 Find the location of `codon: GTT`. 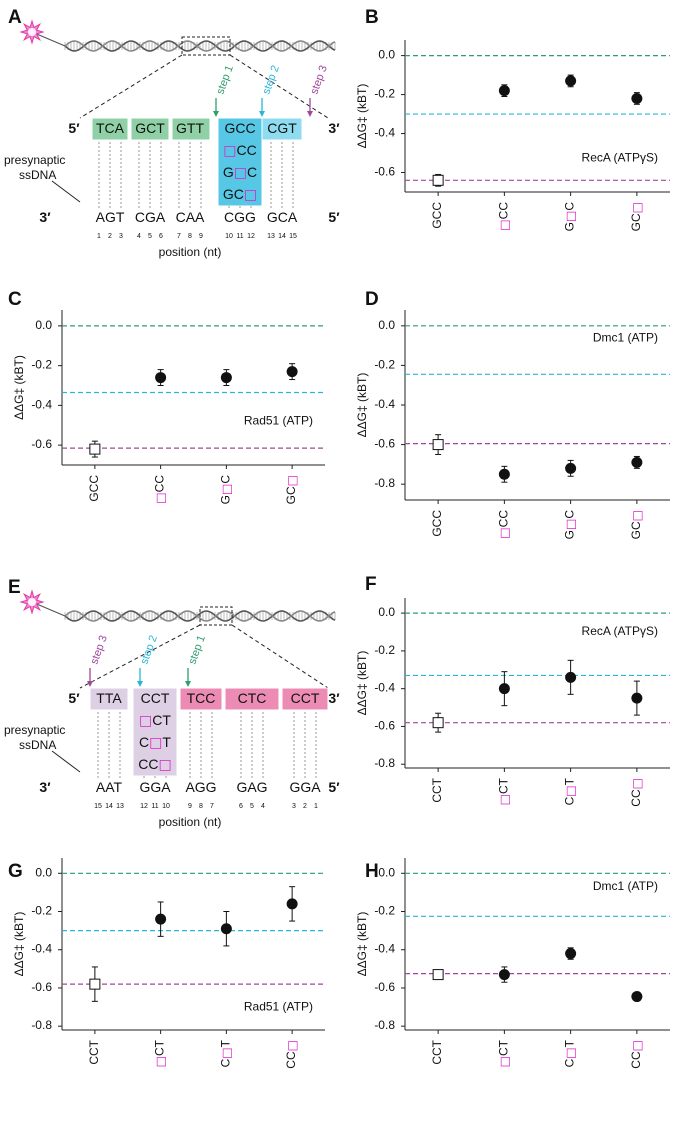

codon: GTT is located at coordinates (190, 128).